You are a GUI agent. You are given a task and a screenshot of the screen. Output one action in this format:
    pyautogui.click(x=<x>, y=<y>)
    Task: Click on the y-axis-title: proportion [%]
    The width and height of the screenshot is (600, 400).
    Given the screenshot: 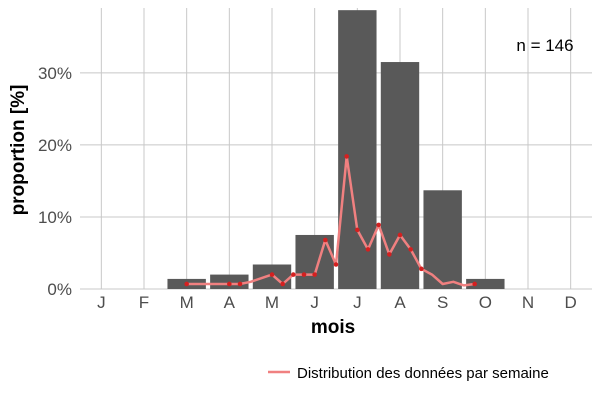 What is the action you would take?
    pyautogui.click(x=18, y=150)
    